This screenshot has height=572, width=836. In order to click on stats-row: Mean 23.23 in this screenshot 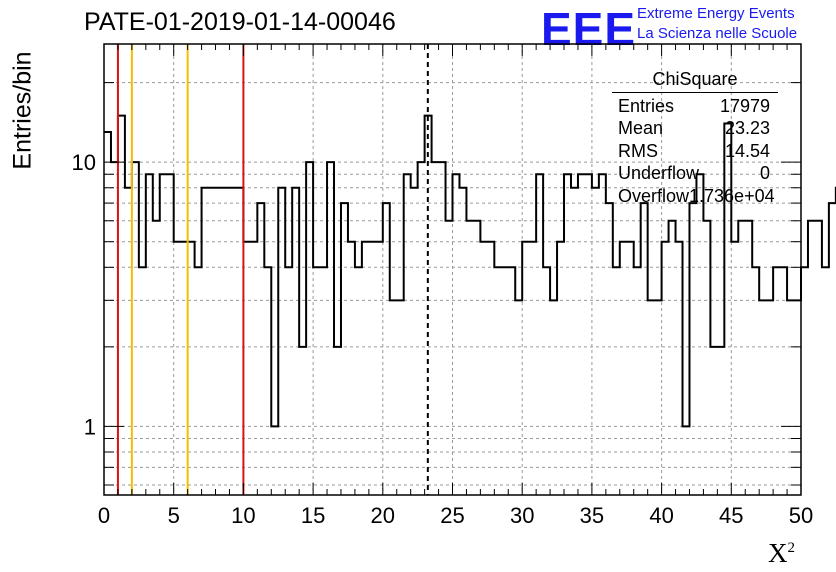, I will do `click(694, 128)`.